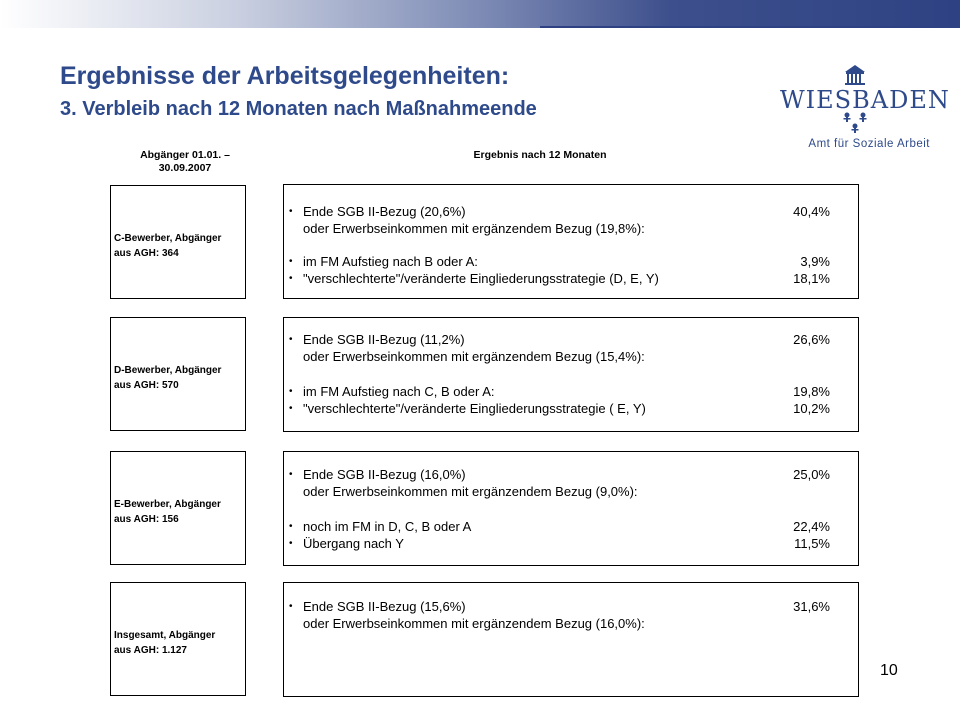 The image size is (960, 720). What do you see at coordinates (889, 670) in the screenshot?
I see `page-number: 10` at bounding box center [889, 670].